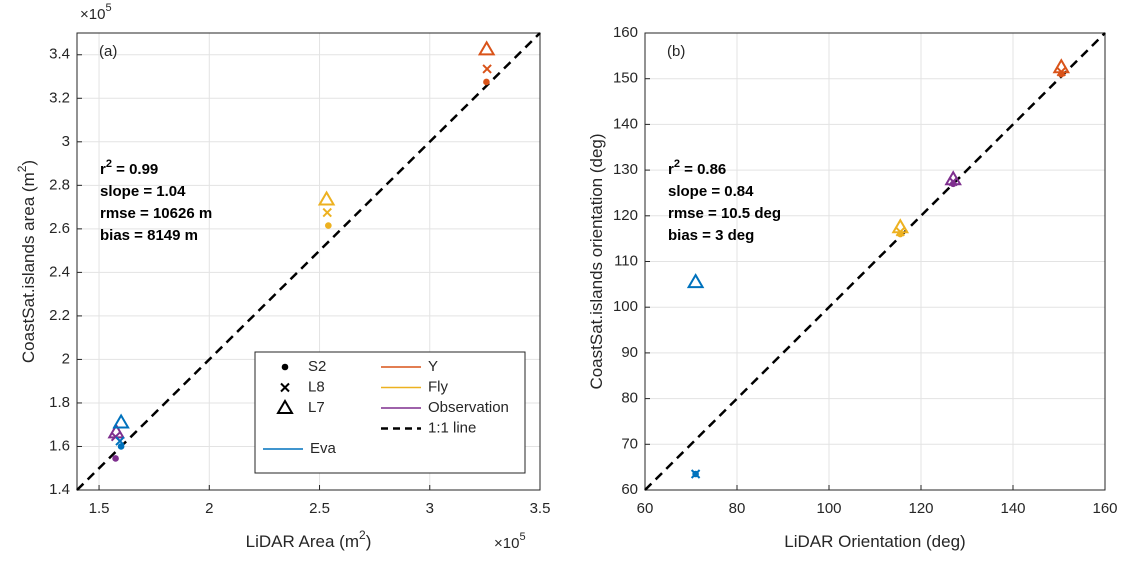  What do you see at coordinates (452, 427) in the screenshot?
I see `legend-label: 1:1 line` at bounding box center [452, 427].